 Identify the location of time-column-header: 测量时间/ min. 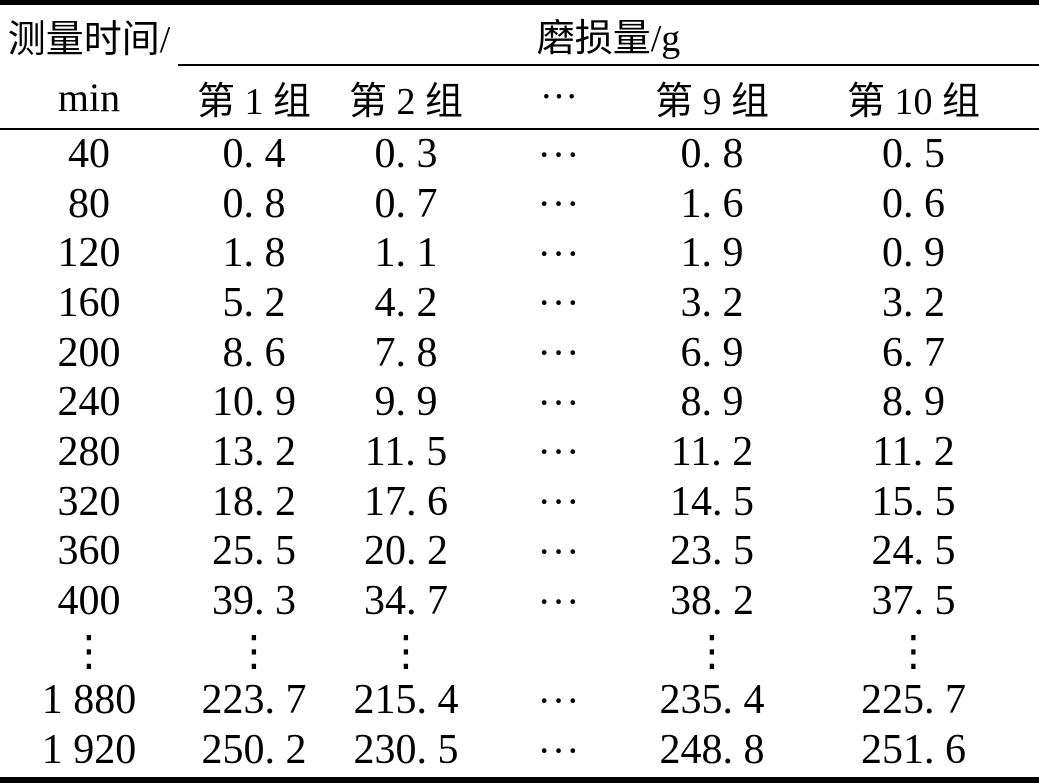
(89, 67).